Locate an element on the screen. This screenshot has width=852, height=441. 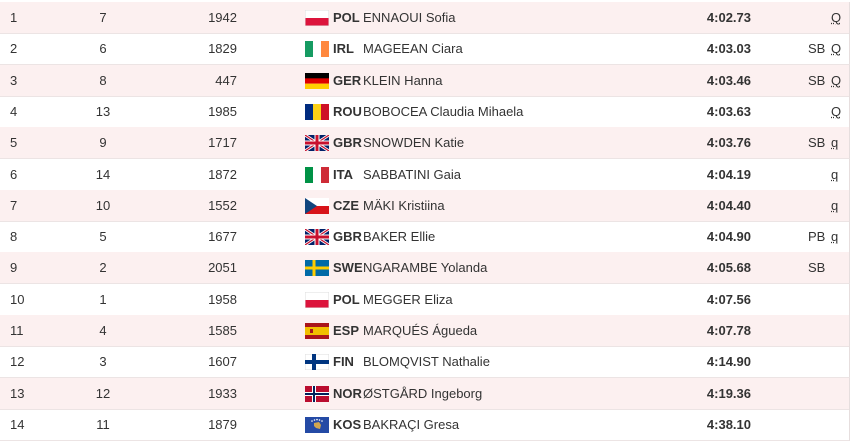
rank: 5 is located at coordinates (14, 143).